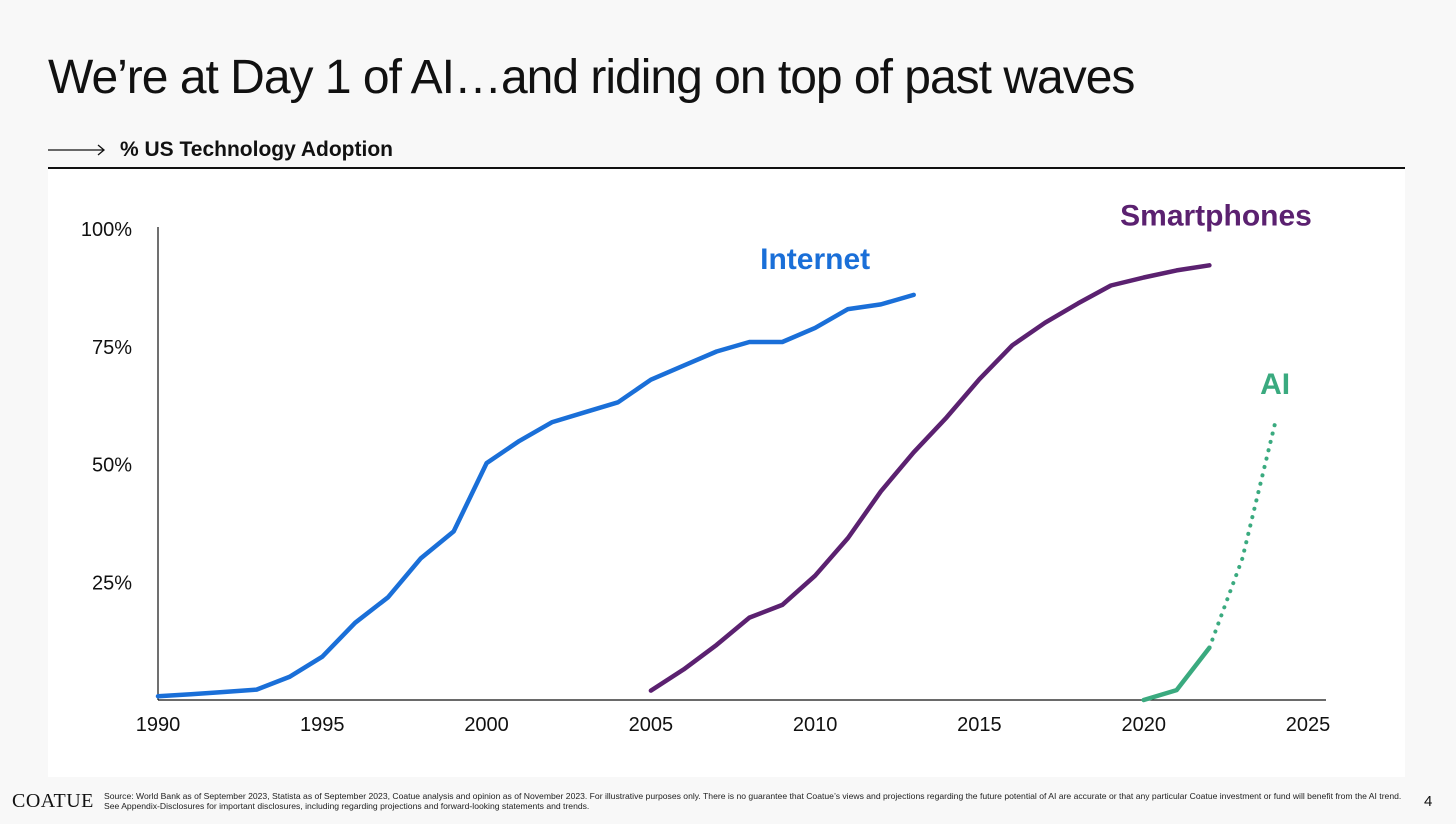 The height and width of the screenshot is (824, 1456). I want to click on x-tick-label: 1990, so click(158, 725).